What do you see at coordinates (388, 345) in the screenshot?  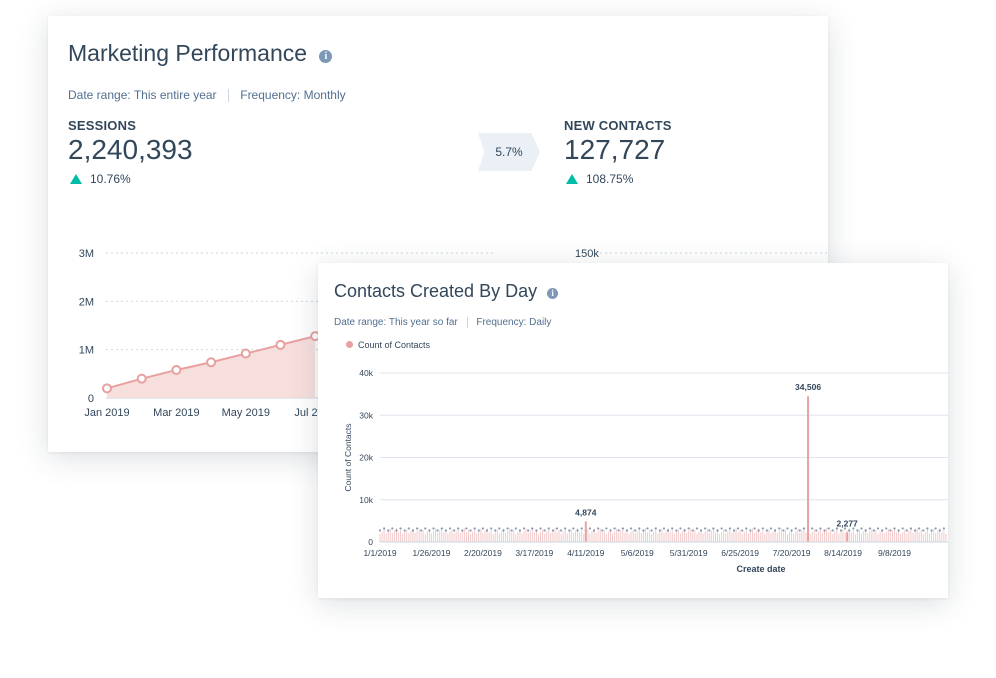 I see `chart-legend: Count of Contacts` at bounding box center [388, 345].